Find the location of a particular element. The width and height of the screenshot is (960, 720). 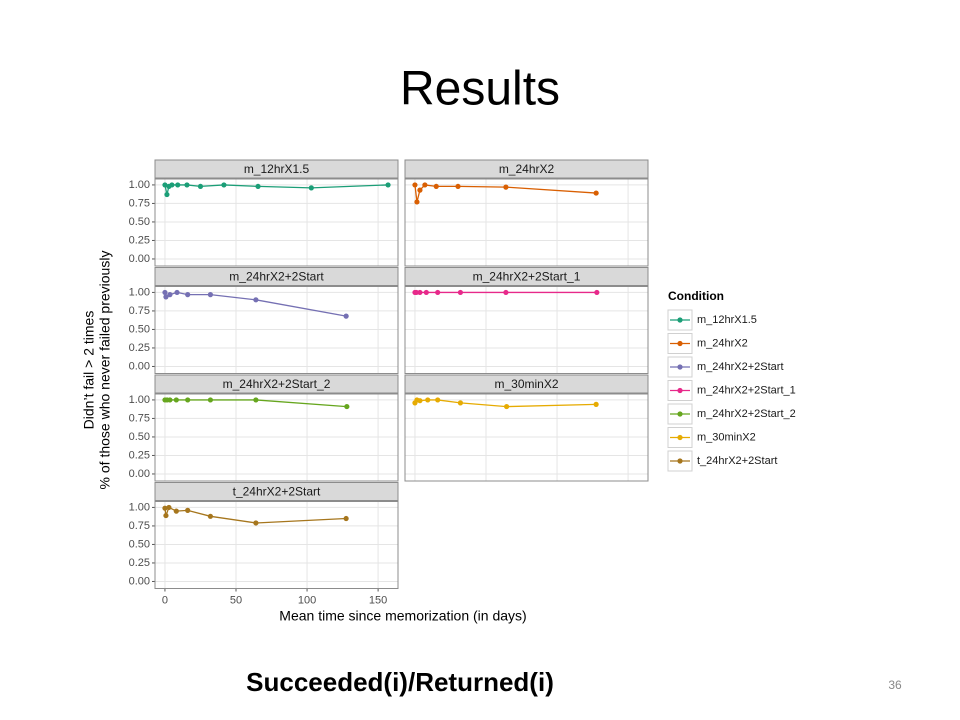

facet-title: m_24hrX2+2Start_1 is located at coordinates (527, 277).